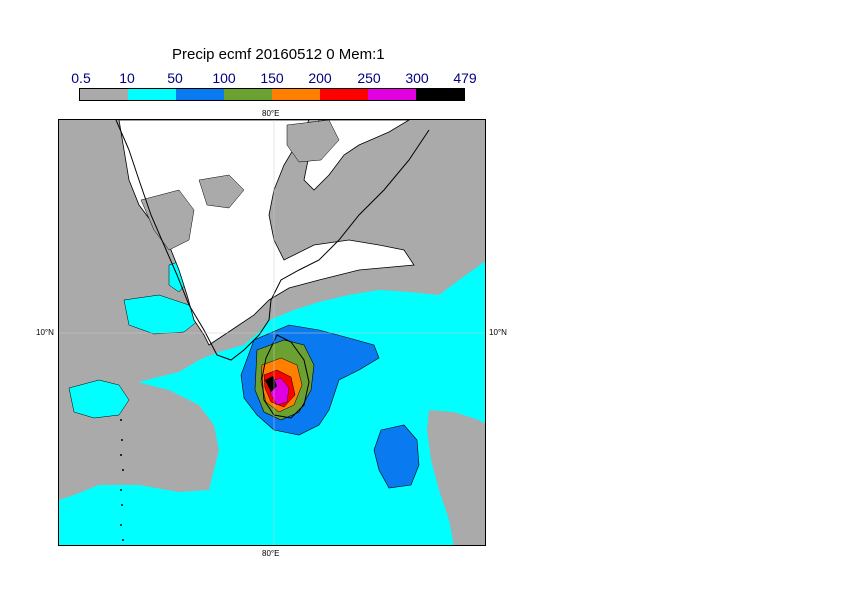 This screenshot has height=596, width=842. Describe the element at coordinates (456, 477) in the screenshot. I see `grey-rain-east` at that location.